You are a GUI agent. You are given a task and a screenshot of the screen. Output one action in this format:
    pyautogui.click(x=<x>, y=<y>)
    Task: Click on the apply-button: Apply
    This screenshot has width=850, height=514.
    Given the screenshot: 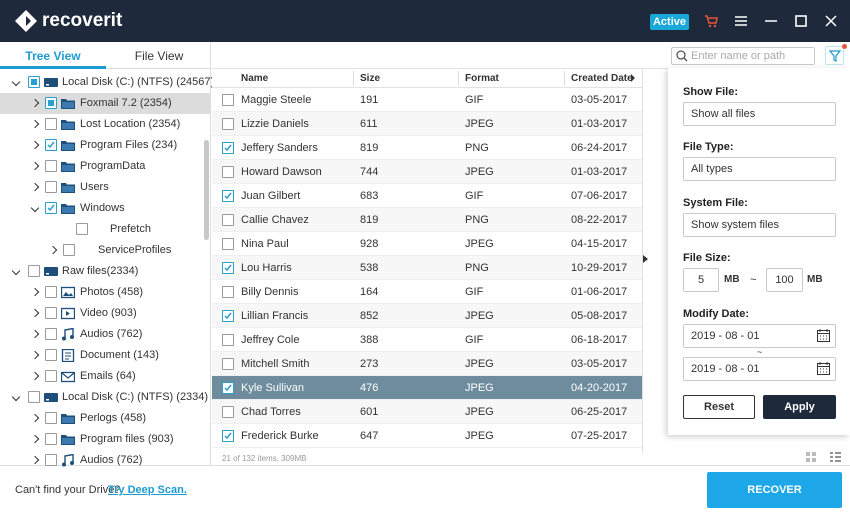 What is the action you would take?
    pyautogui.click(x=799, y=407)
    